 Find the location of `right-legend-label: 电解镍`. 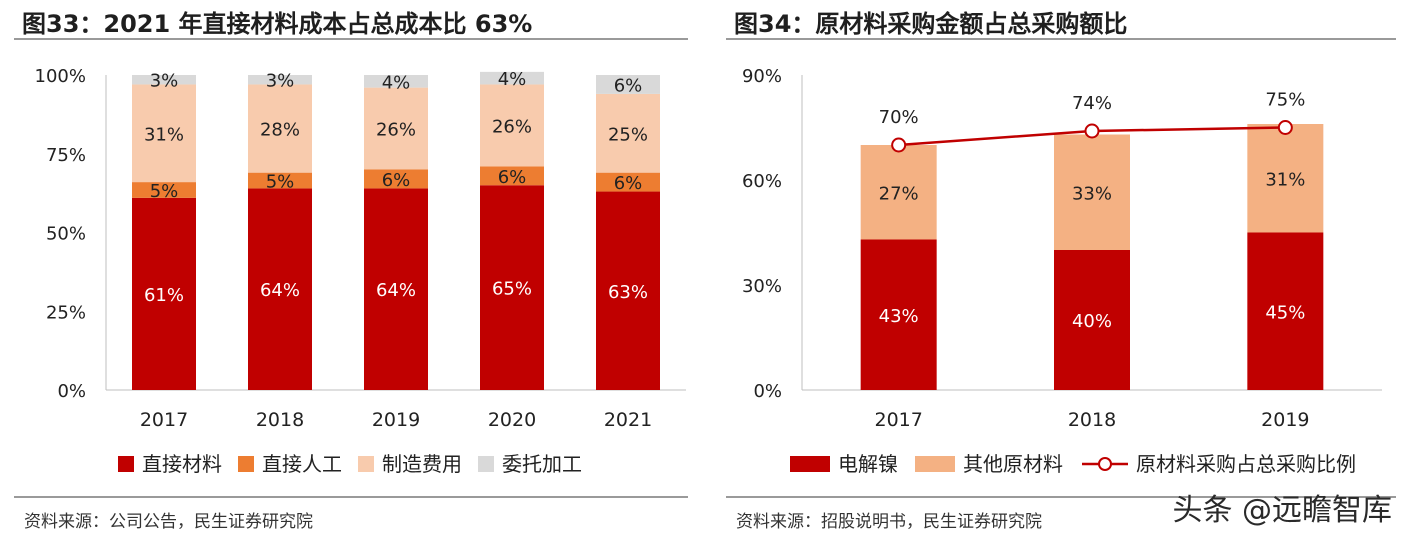

right-legend-label: 电解镍 is located at coordinates (868, 464).